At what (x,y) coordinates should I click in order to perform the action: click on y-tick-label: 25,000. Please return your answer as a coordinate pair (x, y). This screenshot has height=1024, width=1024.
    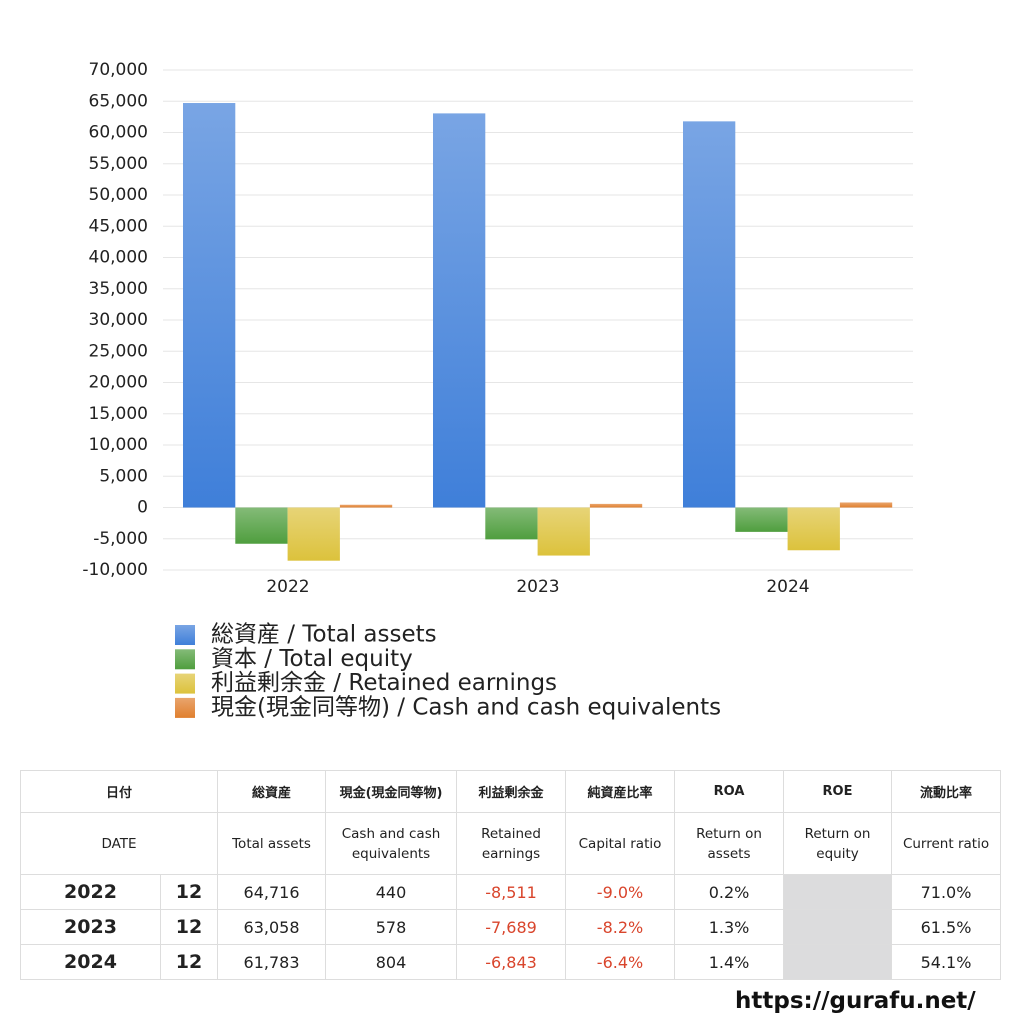
    Looking at the image, I should click on (118, 351).